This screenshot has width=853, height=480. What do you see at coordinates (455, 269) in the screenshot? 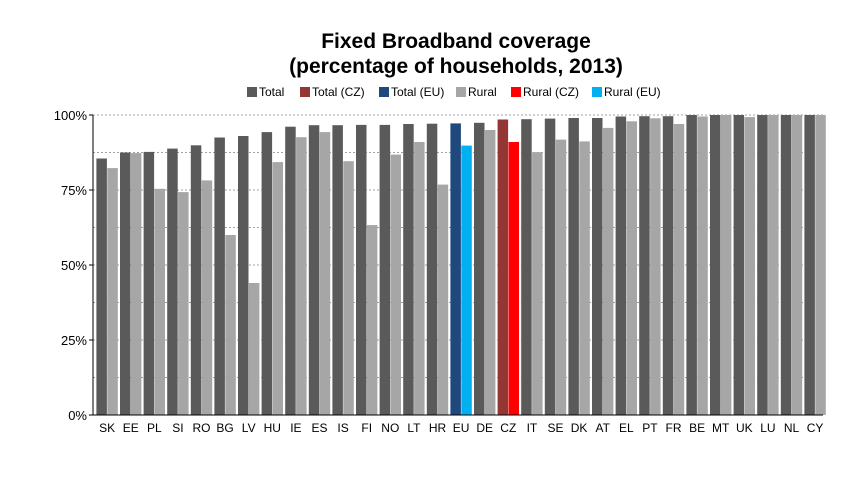
I see `bar-total-eu` at bounding box center [455, 269].